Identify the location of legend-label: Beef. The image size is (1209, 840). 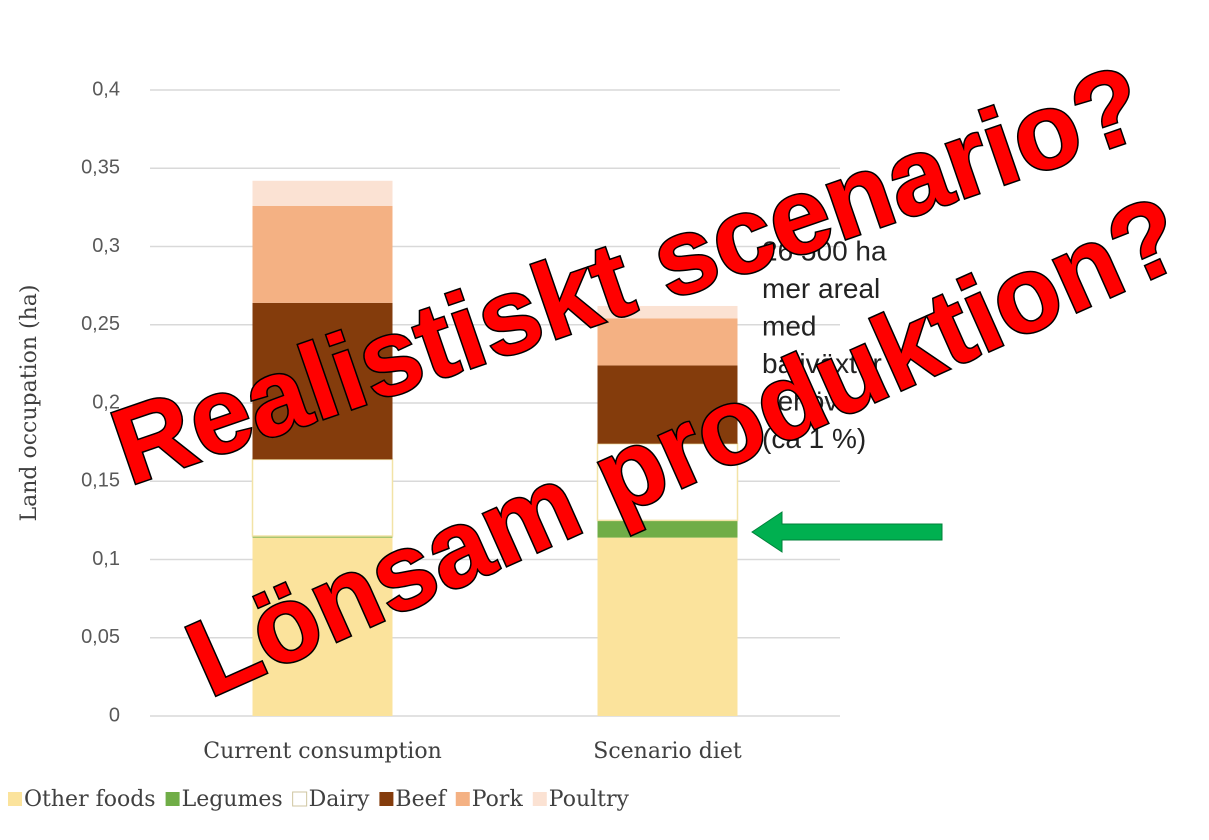
(421, 799).